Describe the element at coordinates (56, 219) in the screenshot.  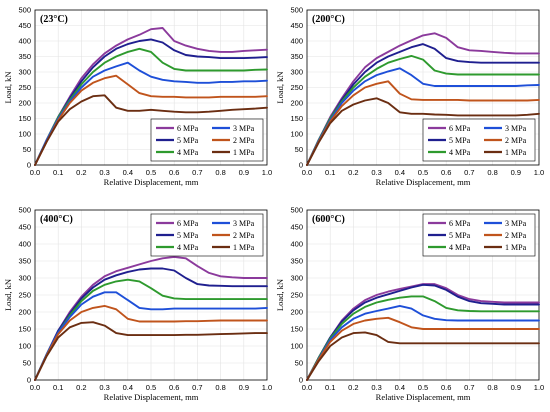
I see `panel-label: (400°C)` at that location.